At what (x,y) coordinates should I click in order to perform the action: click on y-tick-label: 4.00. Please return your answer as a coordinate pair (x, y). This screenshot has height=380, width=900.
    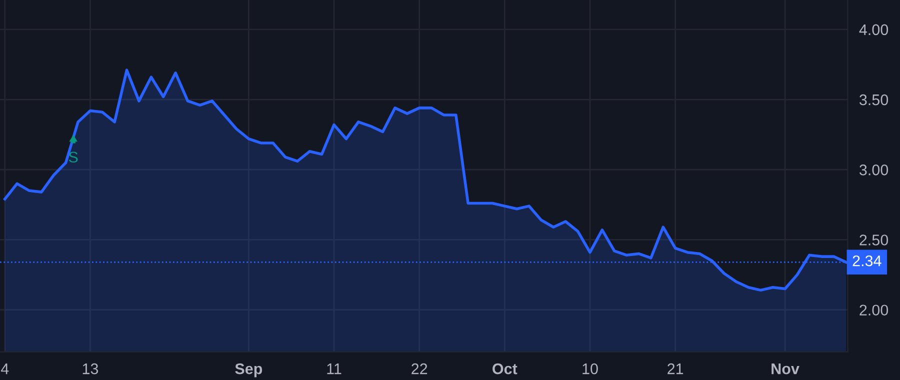
    Looking at the image, I should click on (873, 30).